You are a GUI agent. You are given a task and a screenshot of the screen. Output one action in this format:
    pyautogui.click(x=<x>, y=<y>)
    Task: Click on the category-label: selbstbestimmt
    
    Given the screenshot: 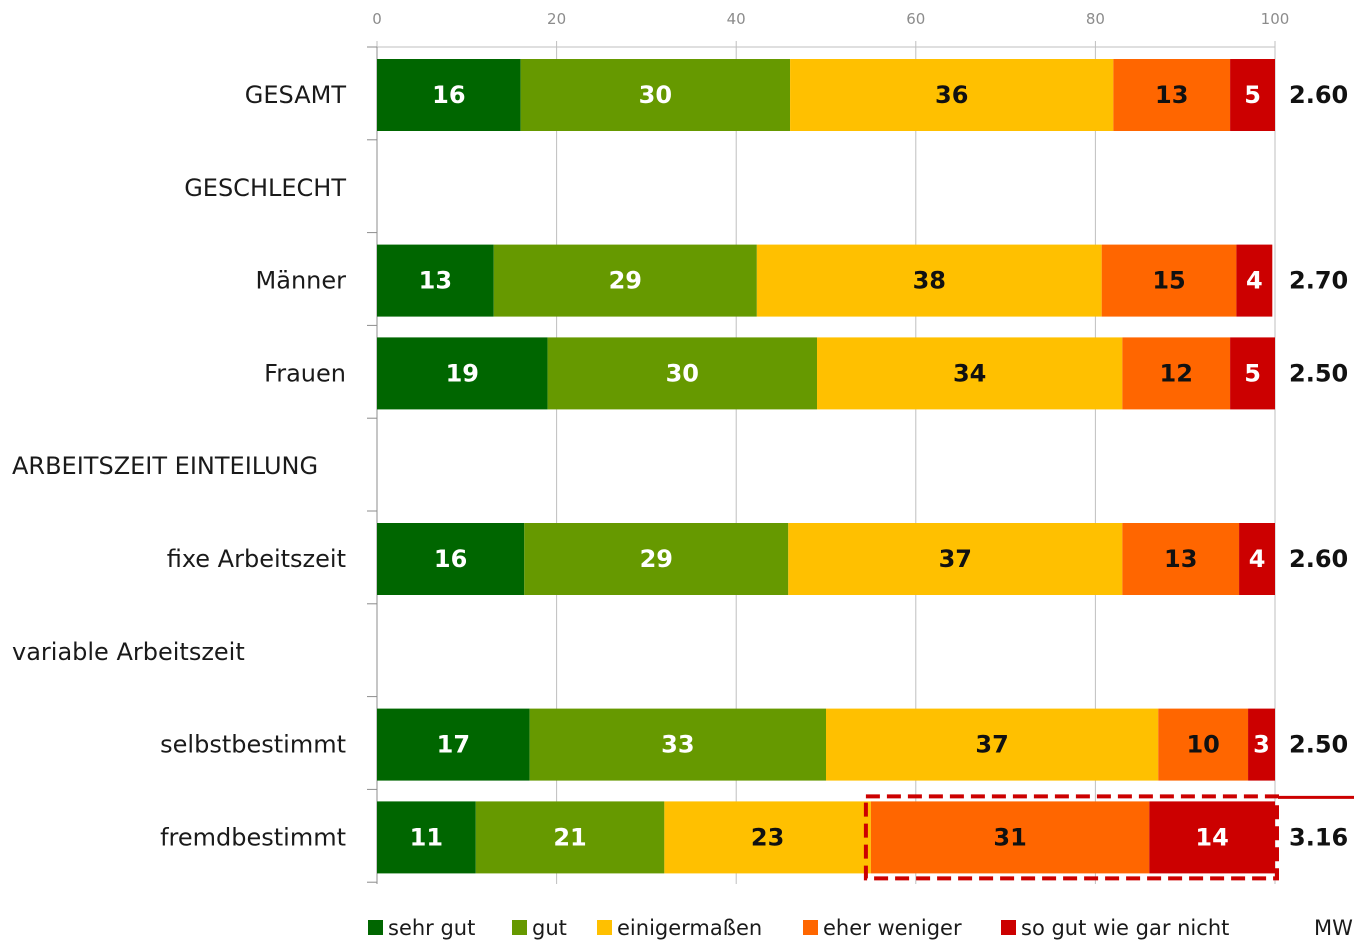 What is the action you would take?
    pyautogui.click(x=253, y=745)
    